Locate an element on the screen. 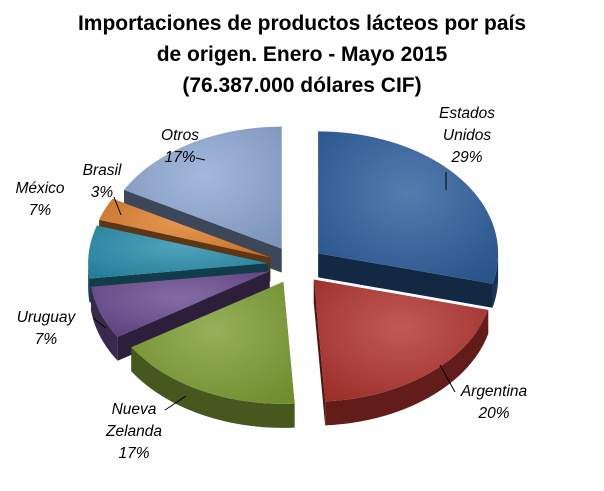 The image size is (604, 491). chart-title-line-3: (76.387.000 dólares CIF) is located at coordinates (302, 85).